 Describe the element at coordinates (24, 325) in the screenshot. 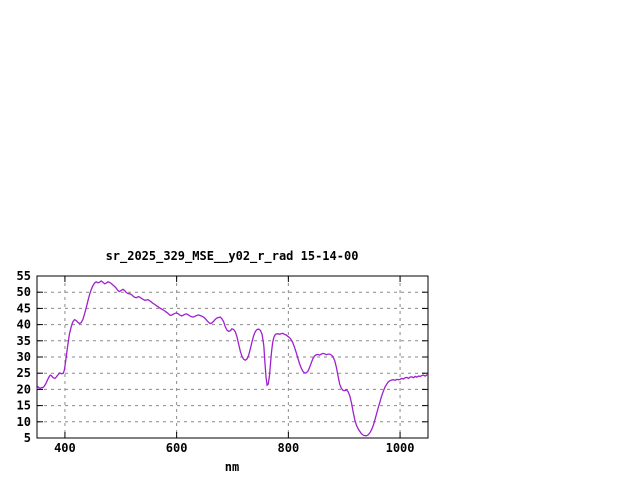

I see `y-tick-label: 40` at that location.